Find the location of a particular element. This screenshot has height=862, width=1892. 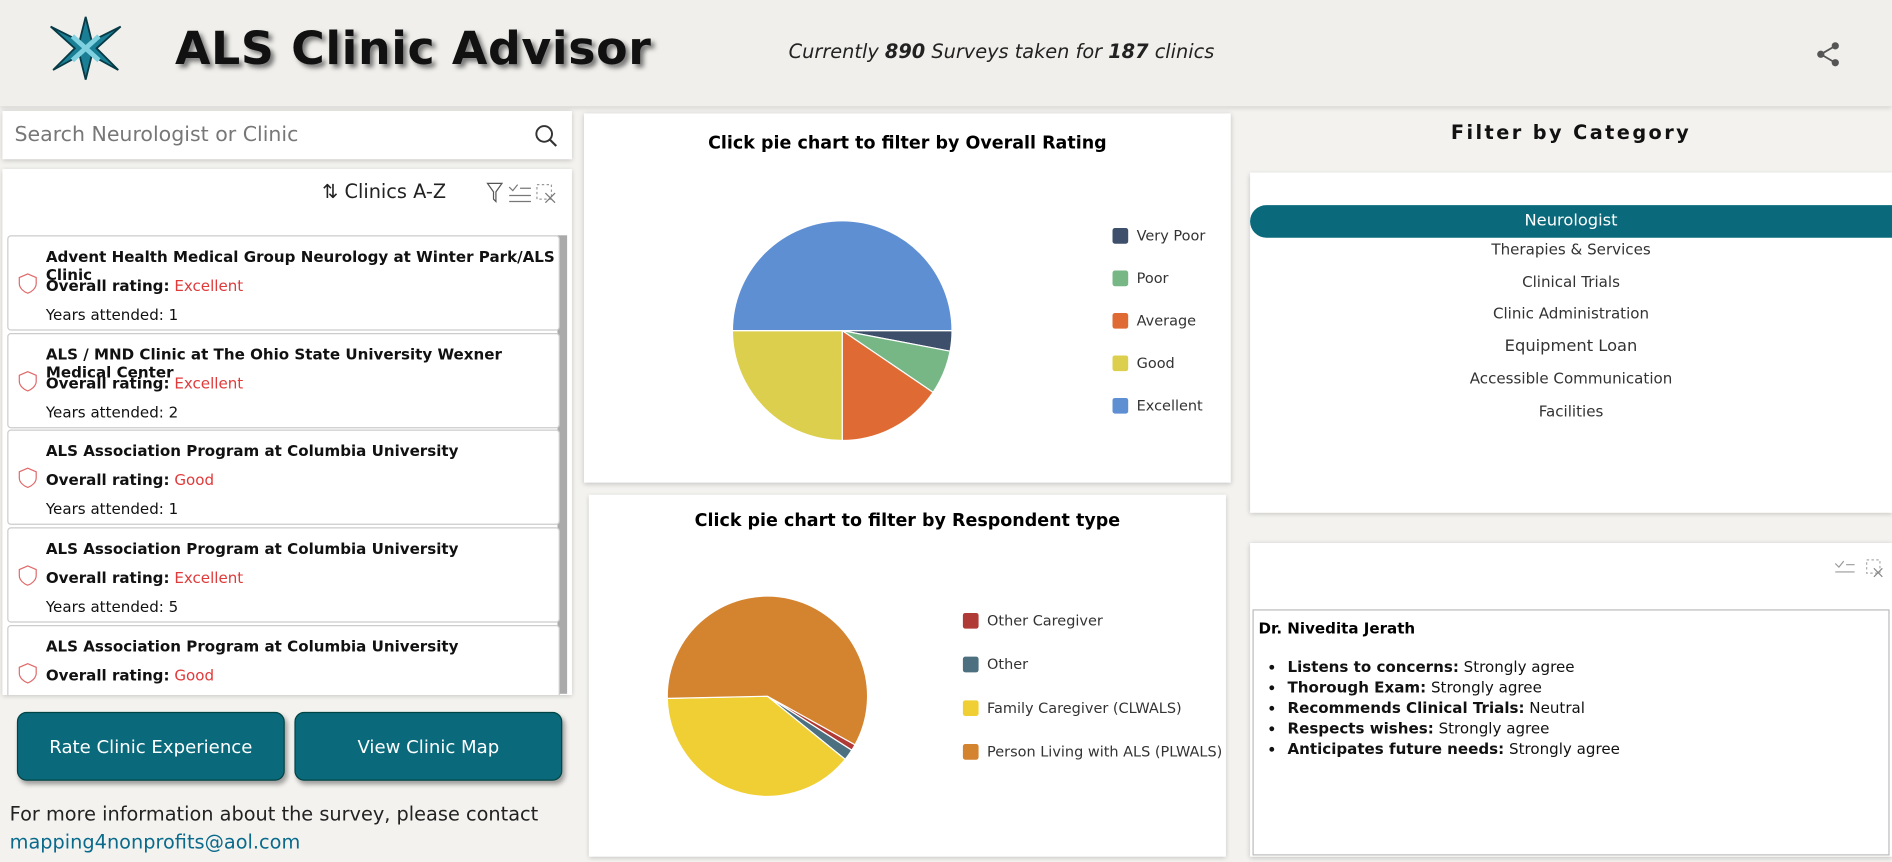

filter-item: Neurologist is located at coordinates (1571, 221).